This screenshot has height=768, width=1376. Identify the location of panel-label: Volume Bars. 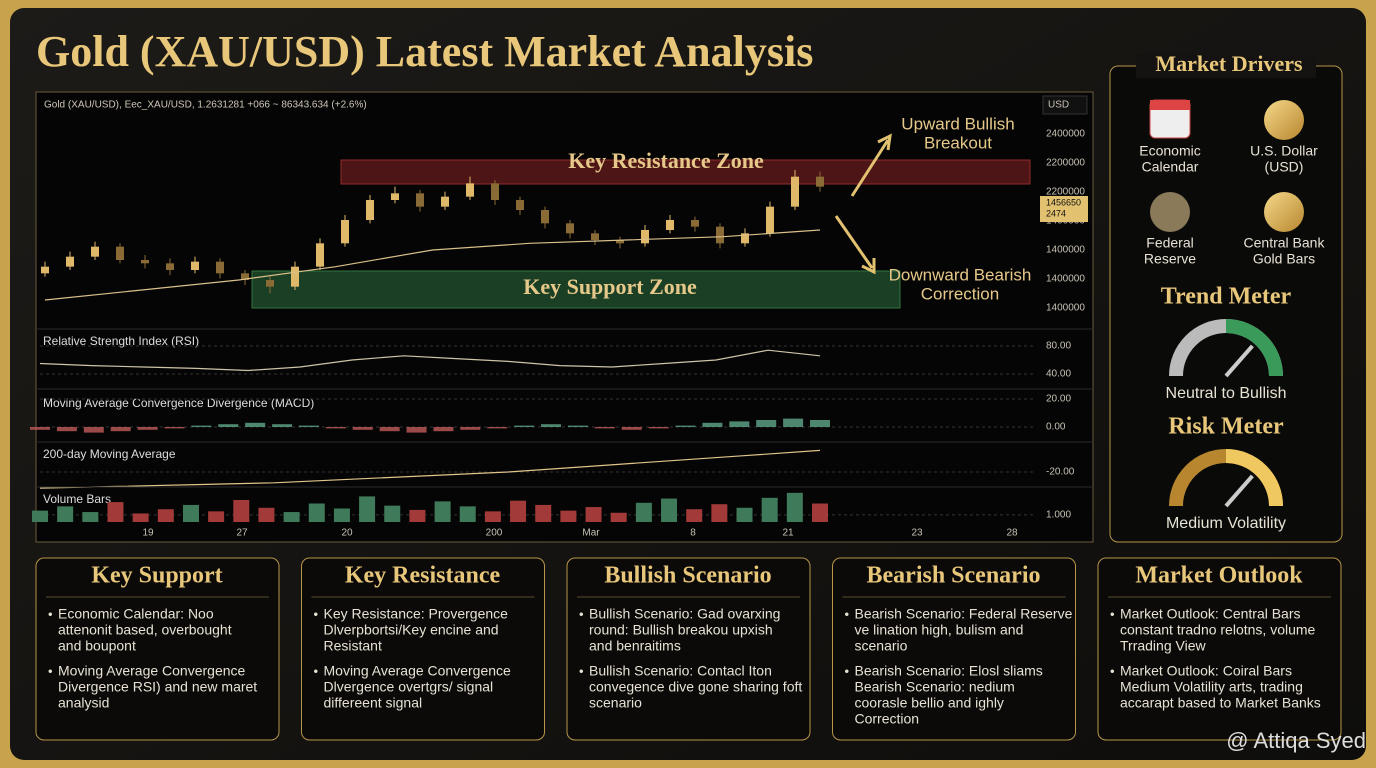
(77, 499).